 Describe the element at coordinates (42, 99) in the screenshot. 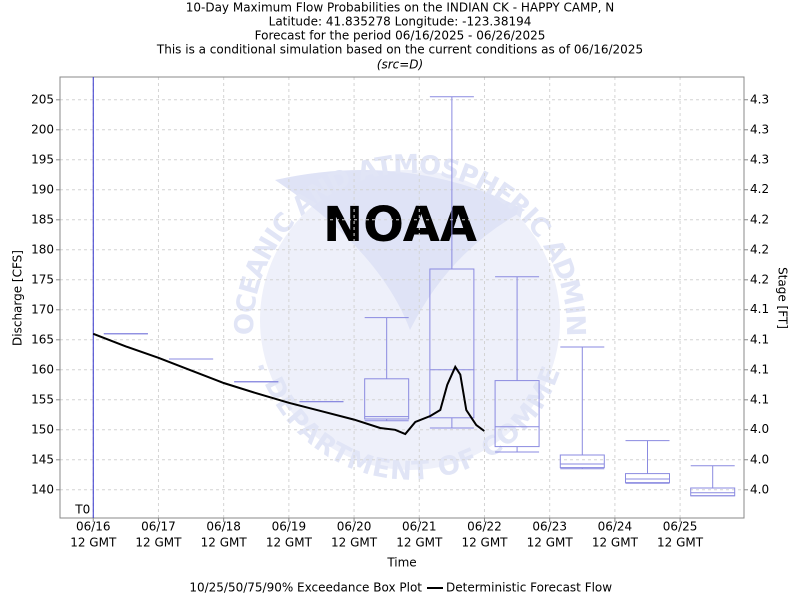

I see `y-tick-label: 205` at that location.